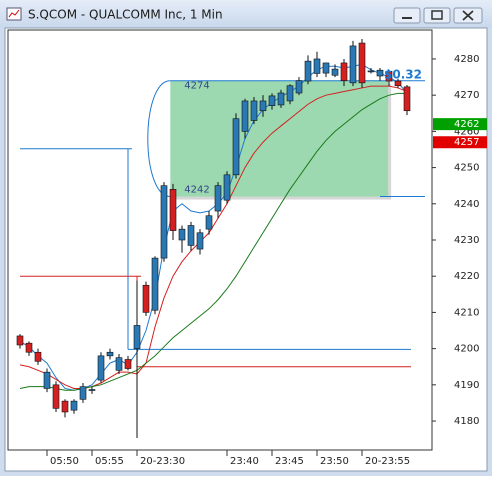 Image resolution: width=492 pixels, height=480 pixels. I want to click on y-tick-label: 4200, so click(466, 349).